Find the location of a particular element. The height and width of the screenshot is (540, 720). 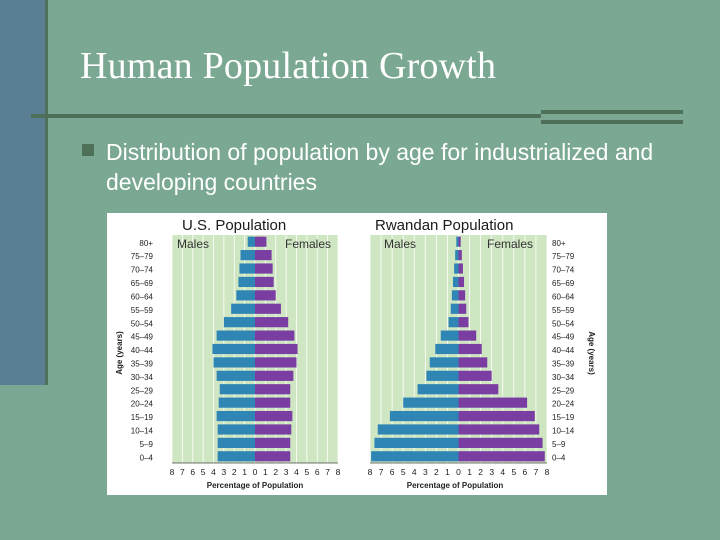

us-age-label: 80+ is located at coordinates (146, 243).